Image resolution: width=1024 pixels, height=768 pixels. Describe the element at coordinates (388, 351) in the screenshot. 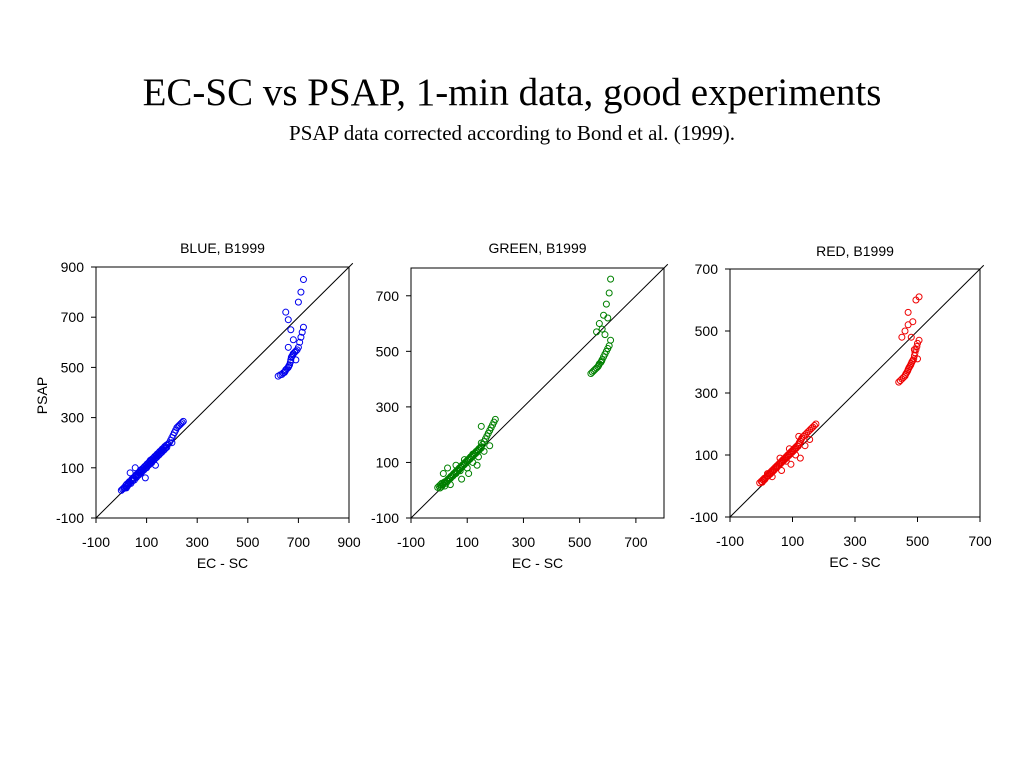

I see `green-y-tick-label: 500` at that location.